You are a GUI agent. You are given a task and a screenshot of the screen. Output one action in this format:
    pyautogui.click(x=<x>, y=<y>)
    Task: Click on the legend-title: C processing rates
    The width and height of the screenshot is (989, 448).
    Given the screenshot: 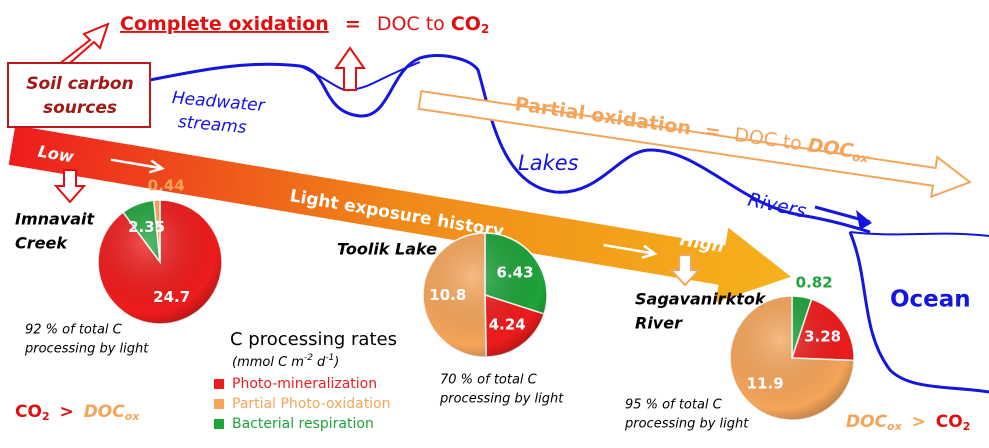 What is the action you would take?
    pyautogui.click(x=313, y=339)
    